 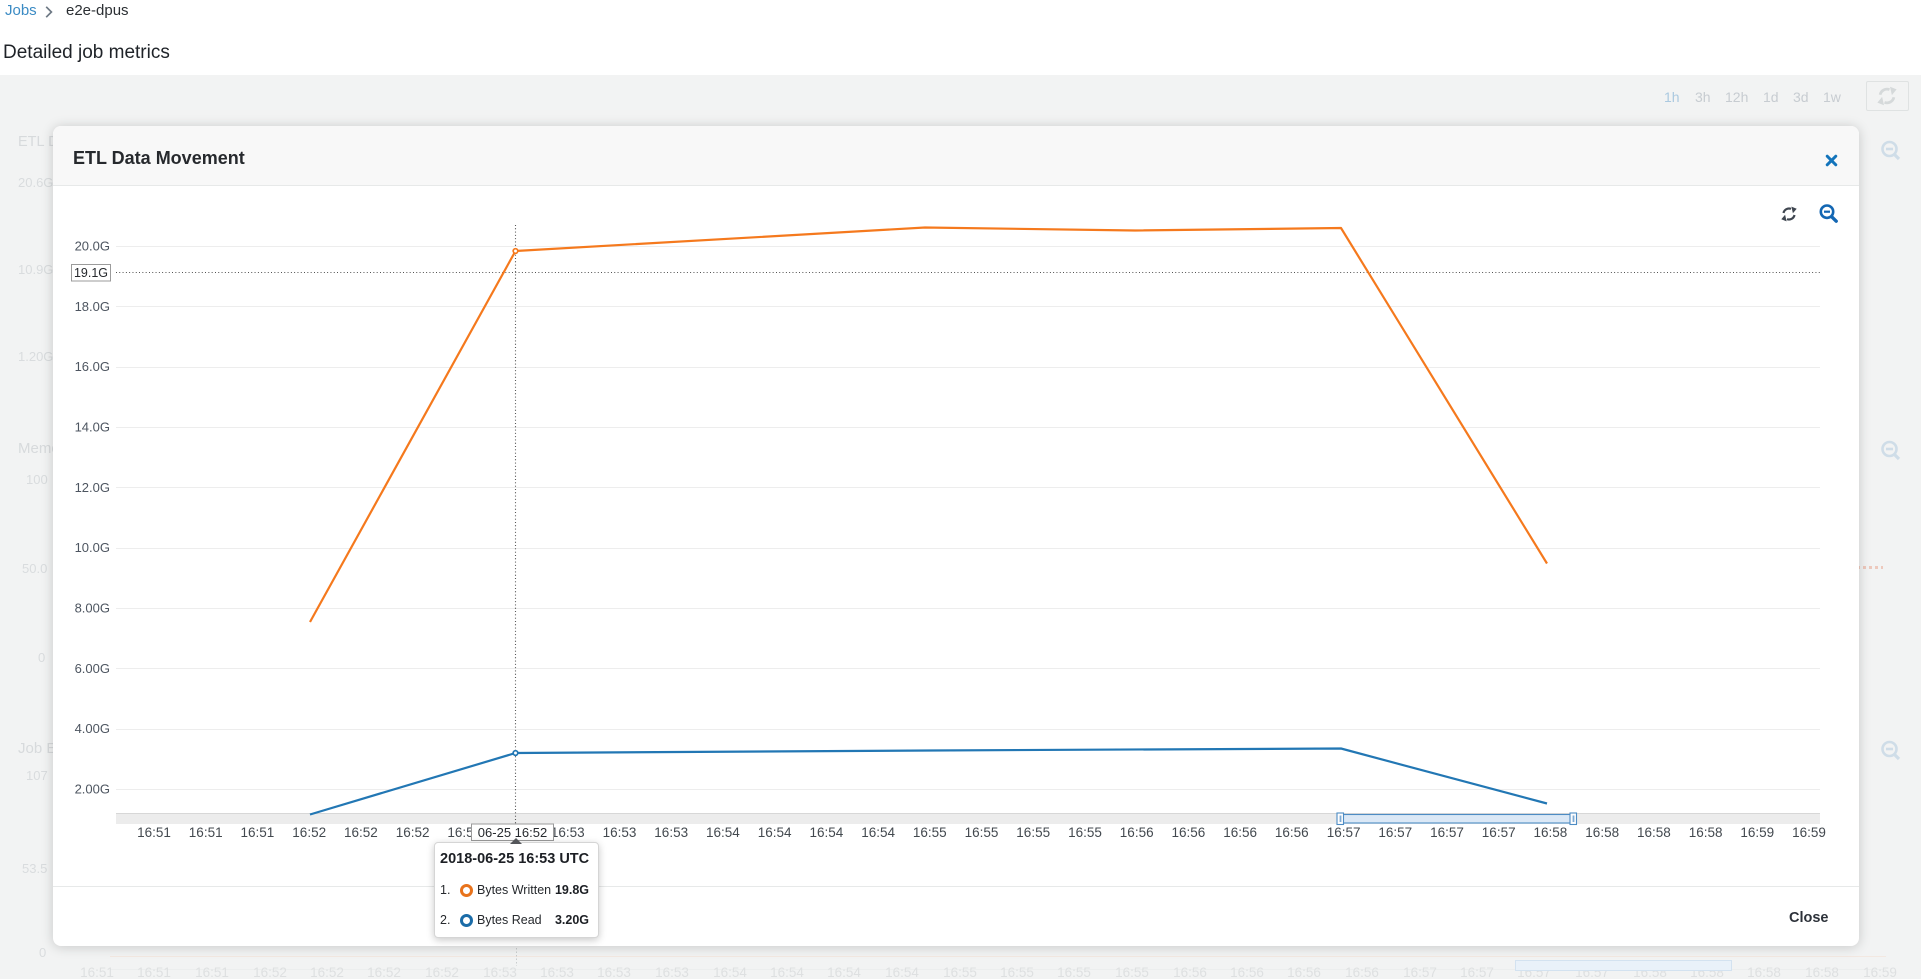 What do you see at coordinates (92, 547) in the screenshot?
I see `svg-text: 10.0G` at bounding box center [92, 547].